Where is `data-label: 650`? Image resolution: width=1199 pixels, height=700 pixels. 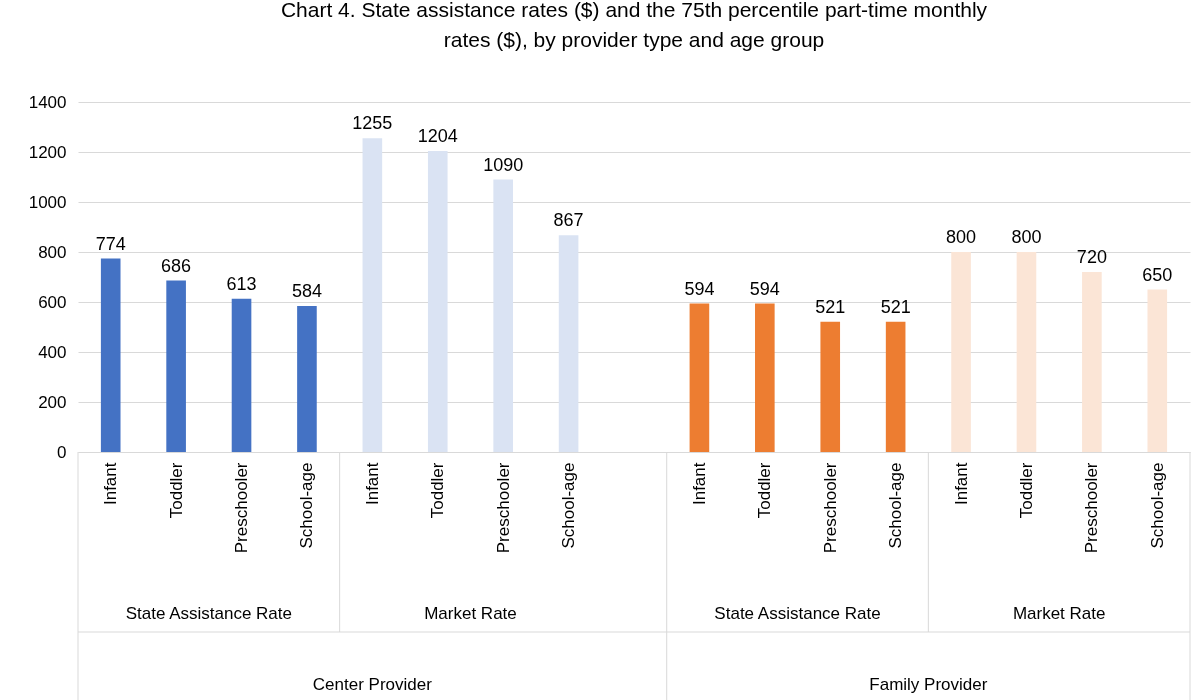 data-label: 650 is located at coordinates (1157, 274).